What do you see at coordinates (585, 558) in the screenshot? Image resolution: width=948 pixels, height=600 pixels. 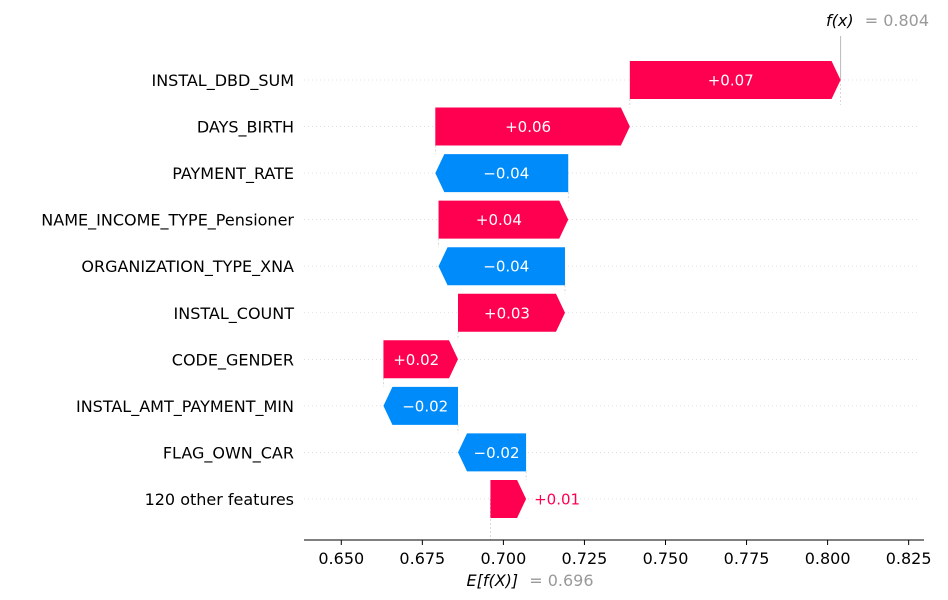 I see `x-tick-label: 0.725` at bounding box center [585, 558].